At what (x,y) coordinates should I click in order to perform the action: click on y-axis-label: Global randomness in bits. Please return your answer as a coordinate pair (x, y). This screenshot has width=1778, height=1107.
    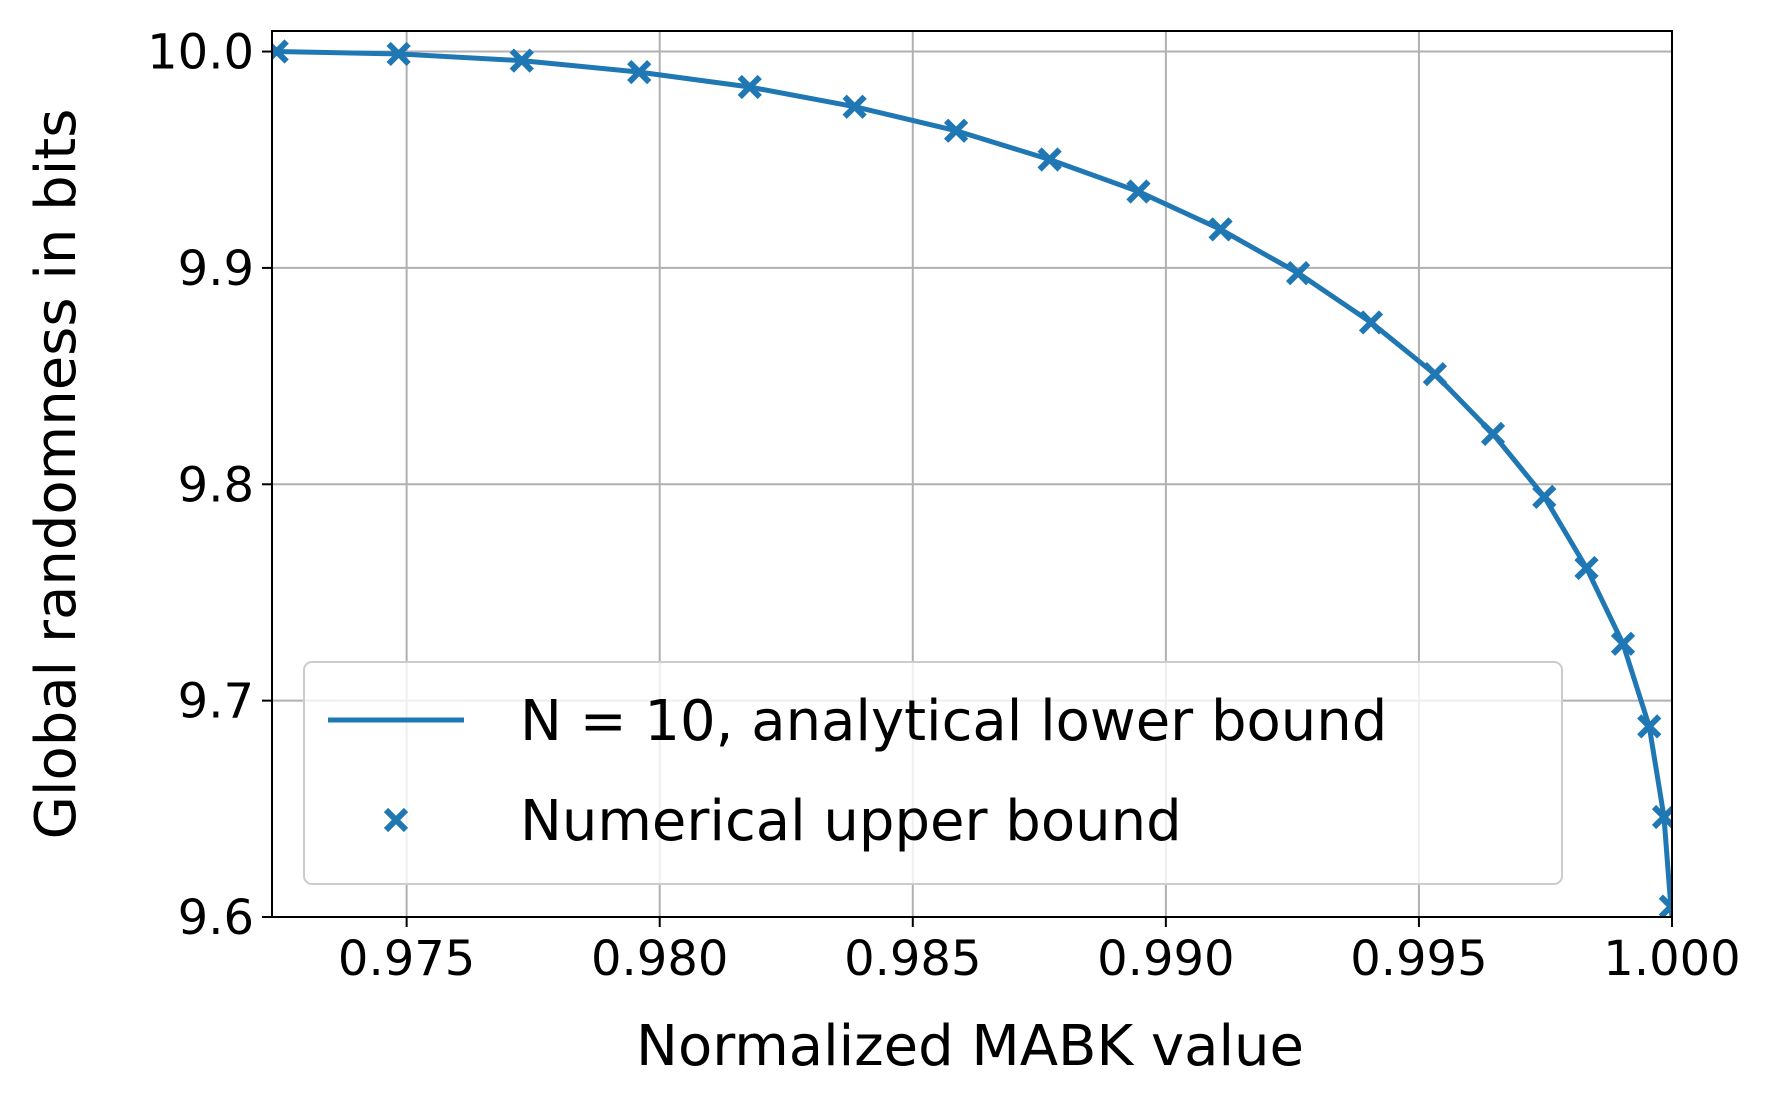
    Looking at the image, I should click on (56, 474).